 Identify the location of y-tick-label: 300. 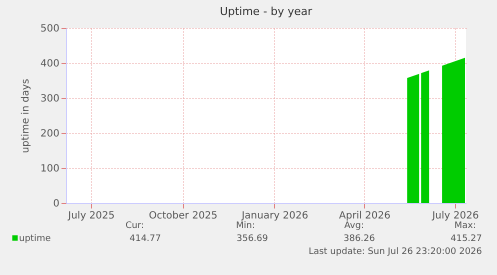
(50, 99).